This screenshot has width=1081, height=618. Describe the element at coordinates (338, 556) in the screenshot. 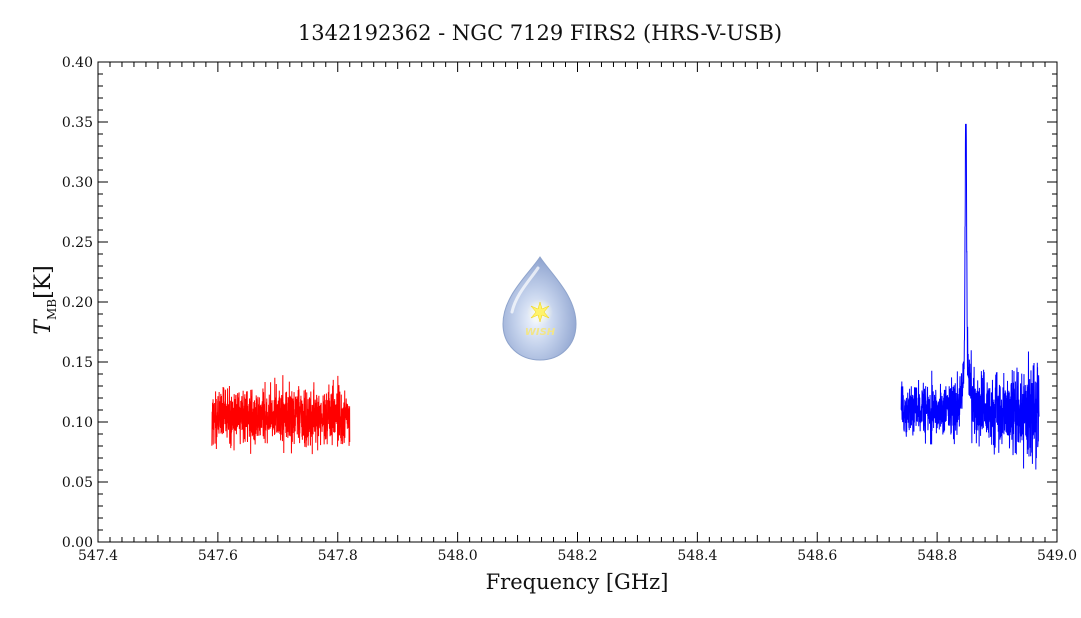

I see `x-tick-label: 547.8` at that location.